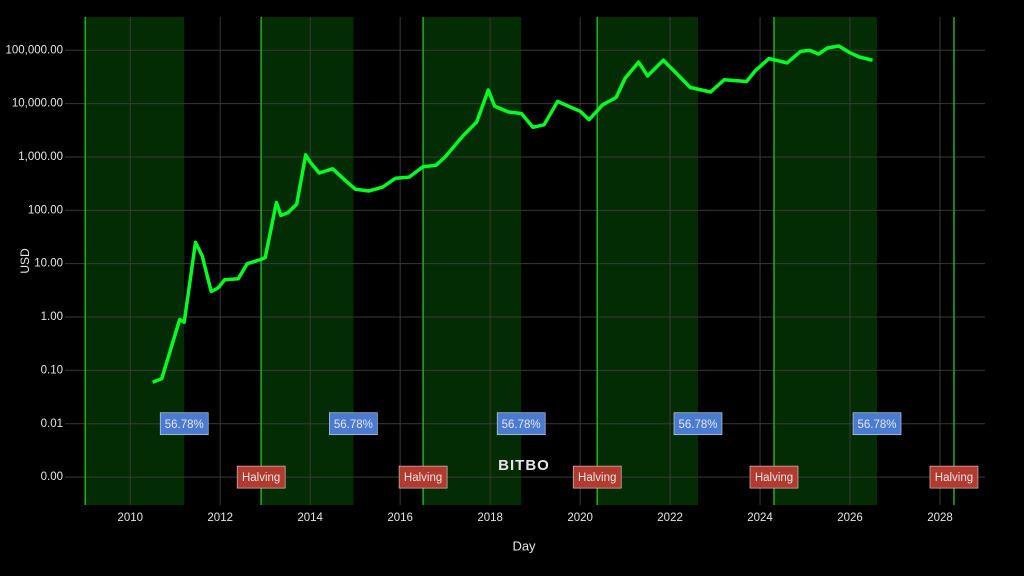 The height and width of the screenshot is (576, 1024). What do you see at coordinates (37, 104) in the screenshot?
I see `y-tick-label: 10,000.00` at bounding box center [37, 104].